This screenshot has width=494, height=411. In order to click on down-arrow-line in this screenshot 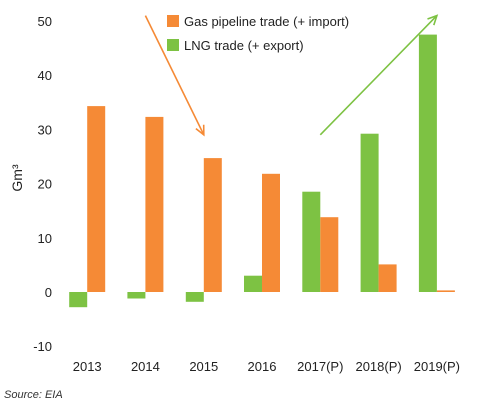, I will do `click(174, 75)`.